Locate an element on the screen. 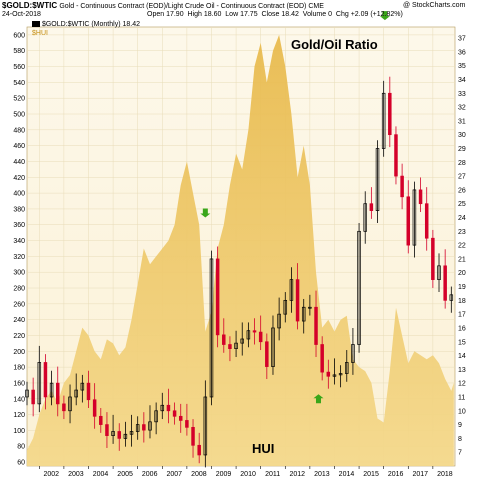 Image resolution: width=480 pixels, height=480 pixels. green-arrow-down is located at coordinates (205, 213).